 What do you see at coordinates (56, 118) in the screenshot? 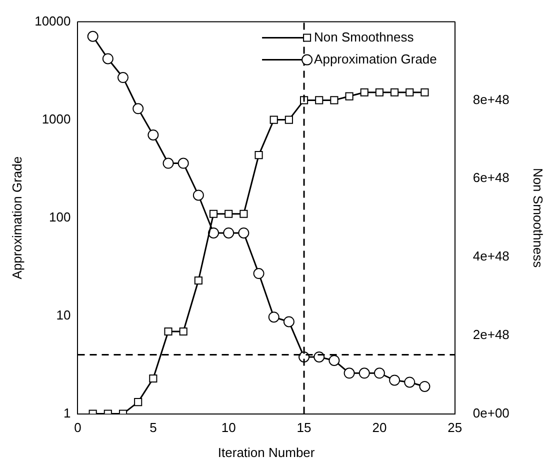
I see `y-tick-label: 1000` at bounding box center [56, 118].